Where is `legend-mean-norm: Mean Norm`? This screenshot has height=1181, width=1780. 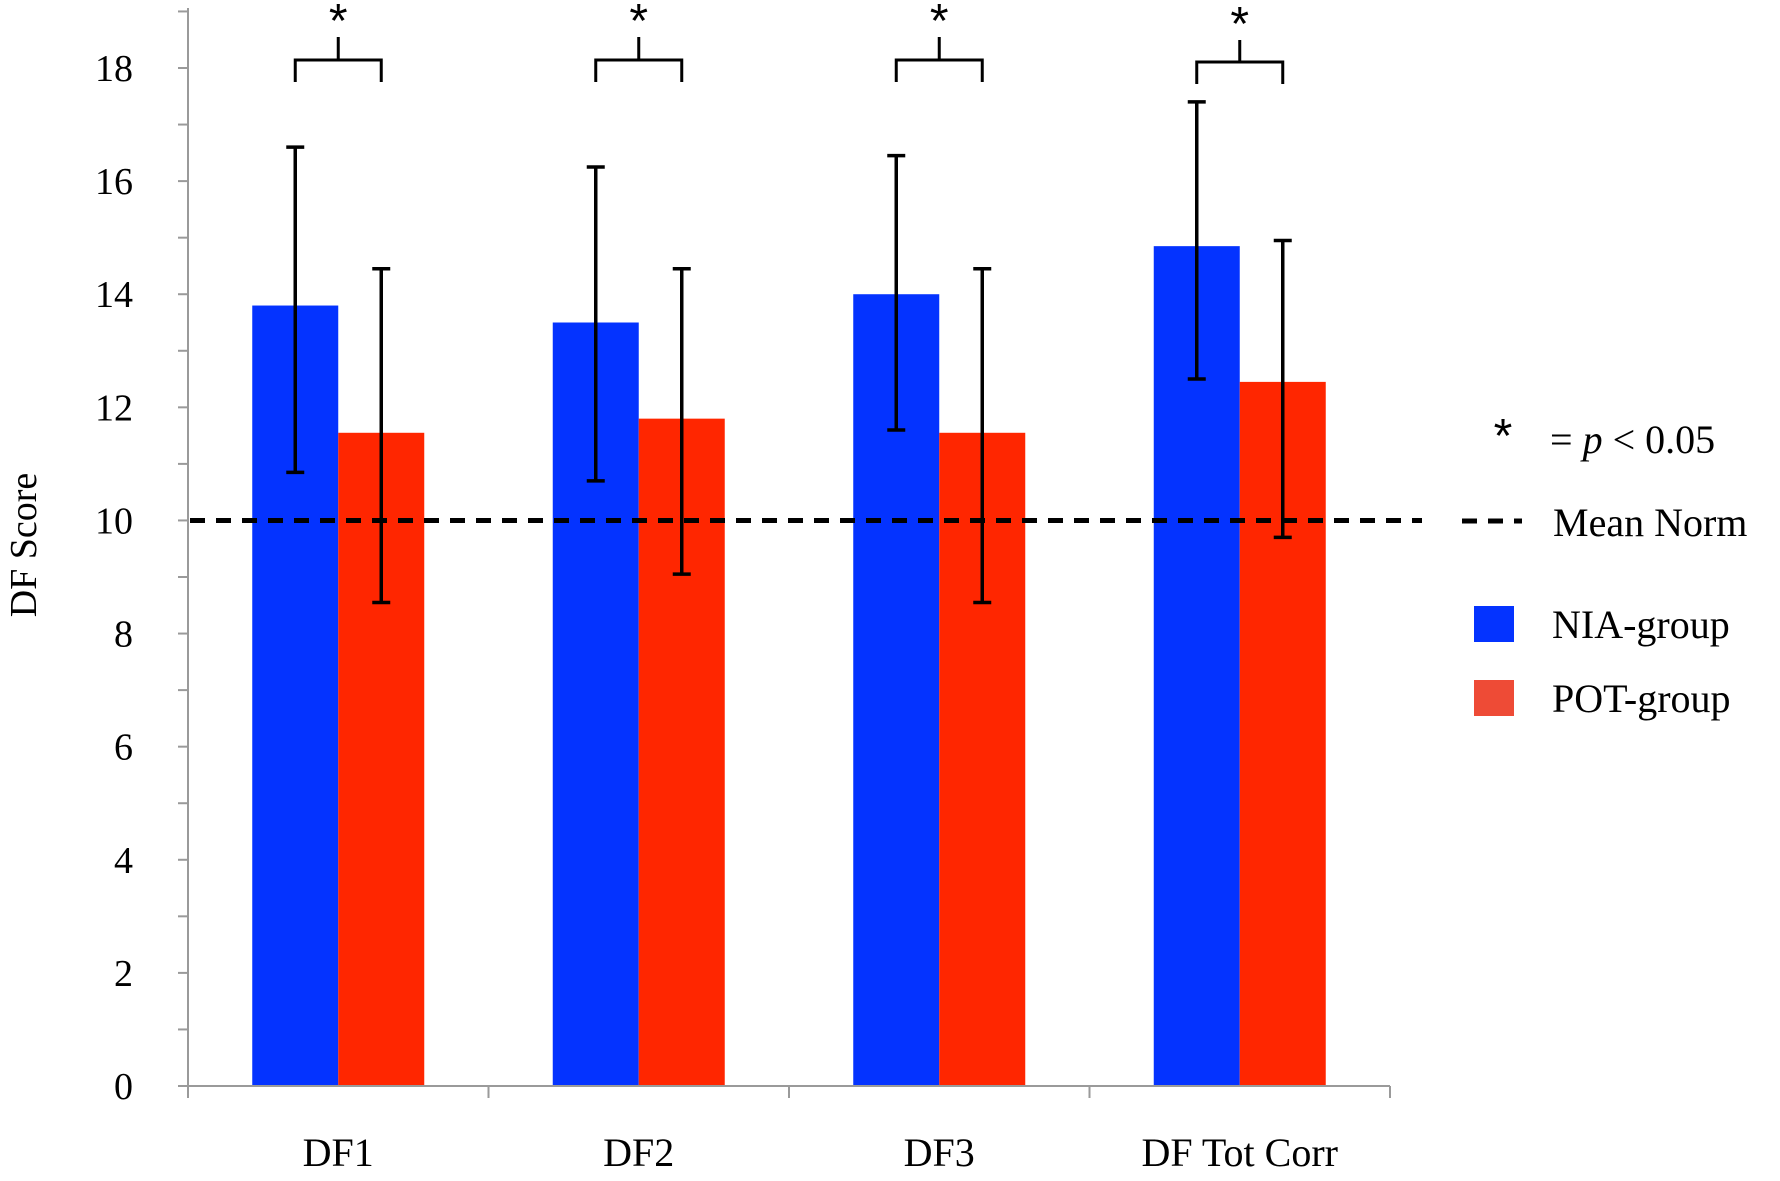 legend-mean-norm: Mean Norm is located at coordinates (1604, 522).